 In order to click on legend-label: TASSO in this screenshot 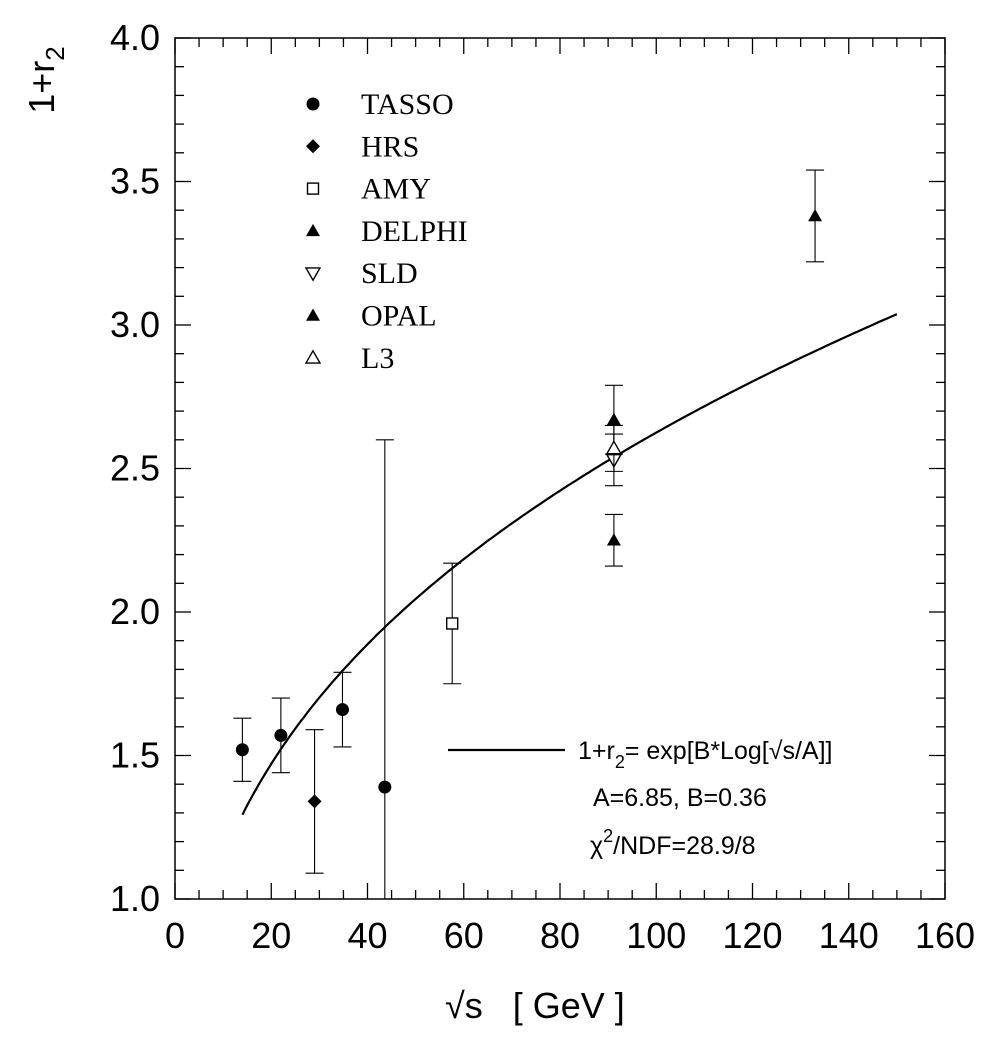, I will do `click(407, 104)`.